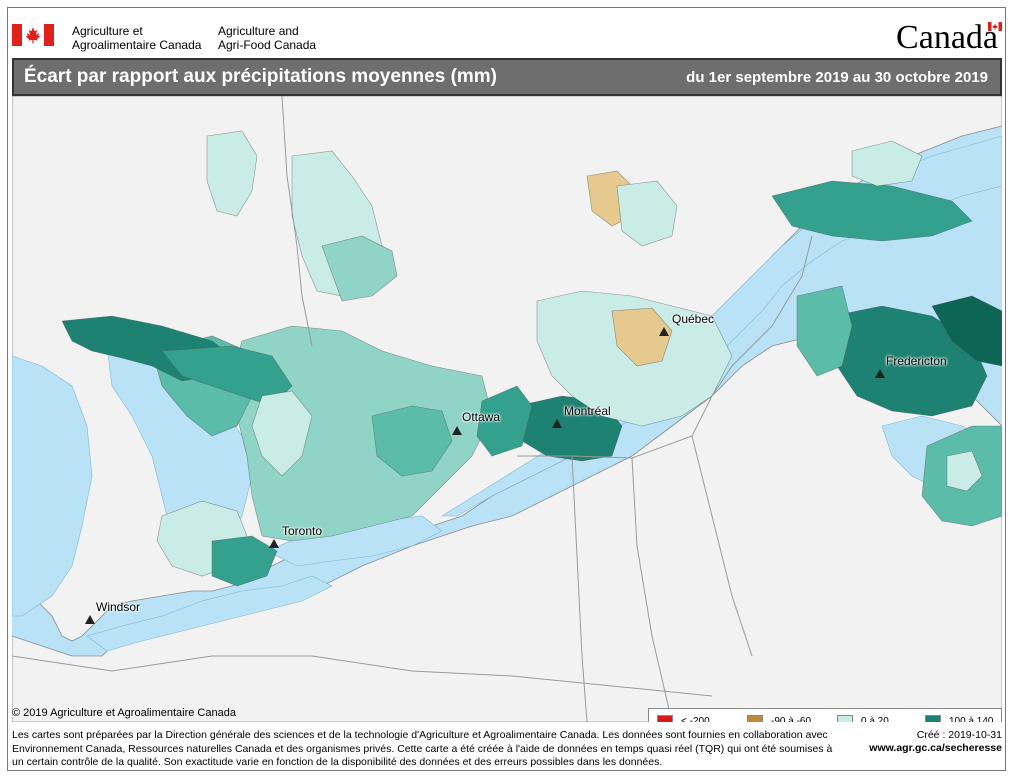  What do you see at coordinates (792, 281) in the screenshot?
I see `border-nb-qc` at bounding box center [792, 281].